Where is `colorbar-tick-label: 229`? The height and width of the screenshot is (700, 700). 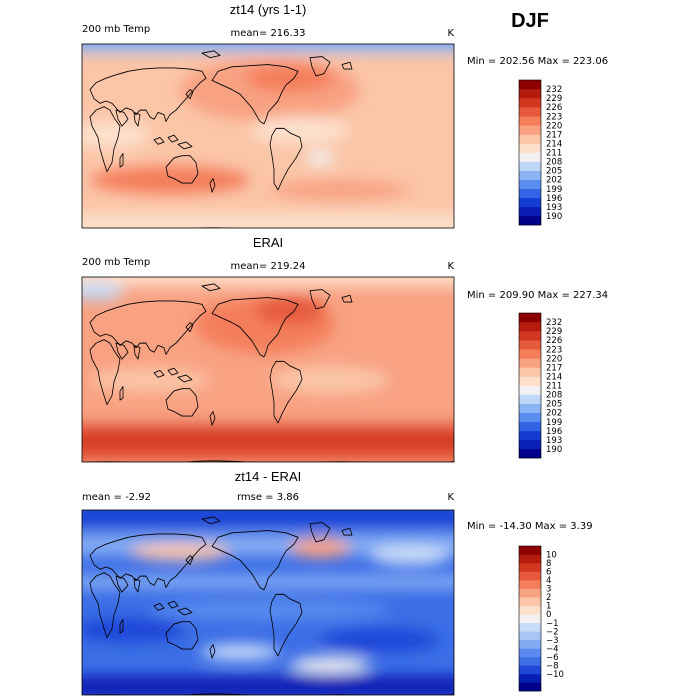
colorbar-tick-label: 229 is located at coordinates (554, 99).